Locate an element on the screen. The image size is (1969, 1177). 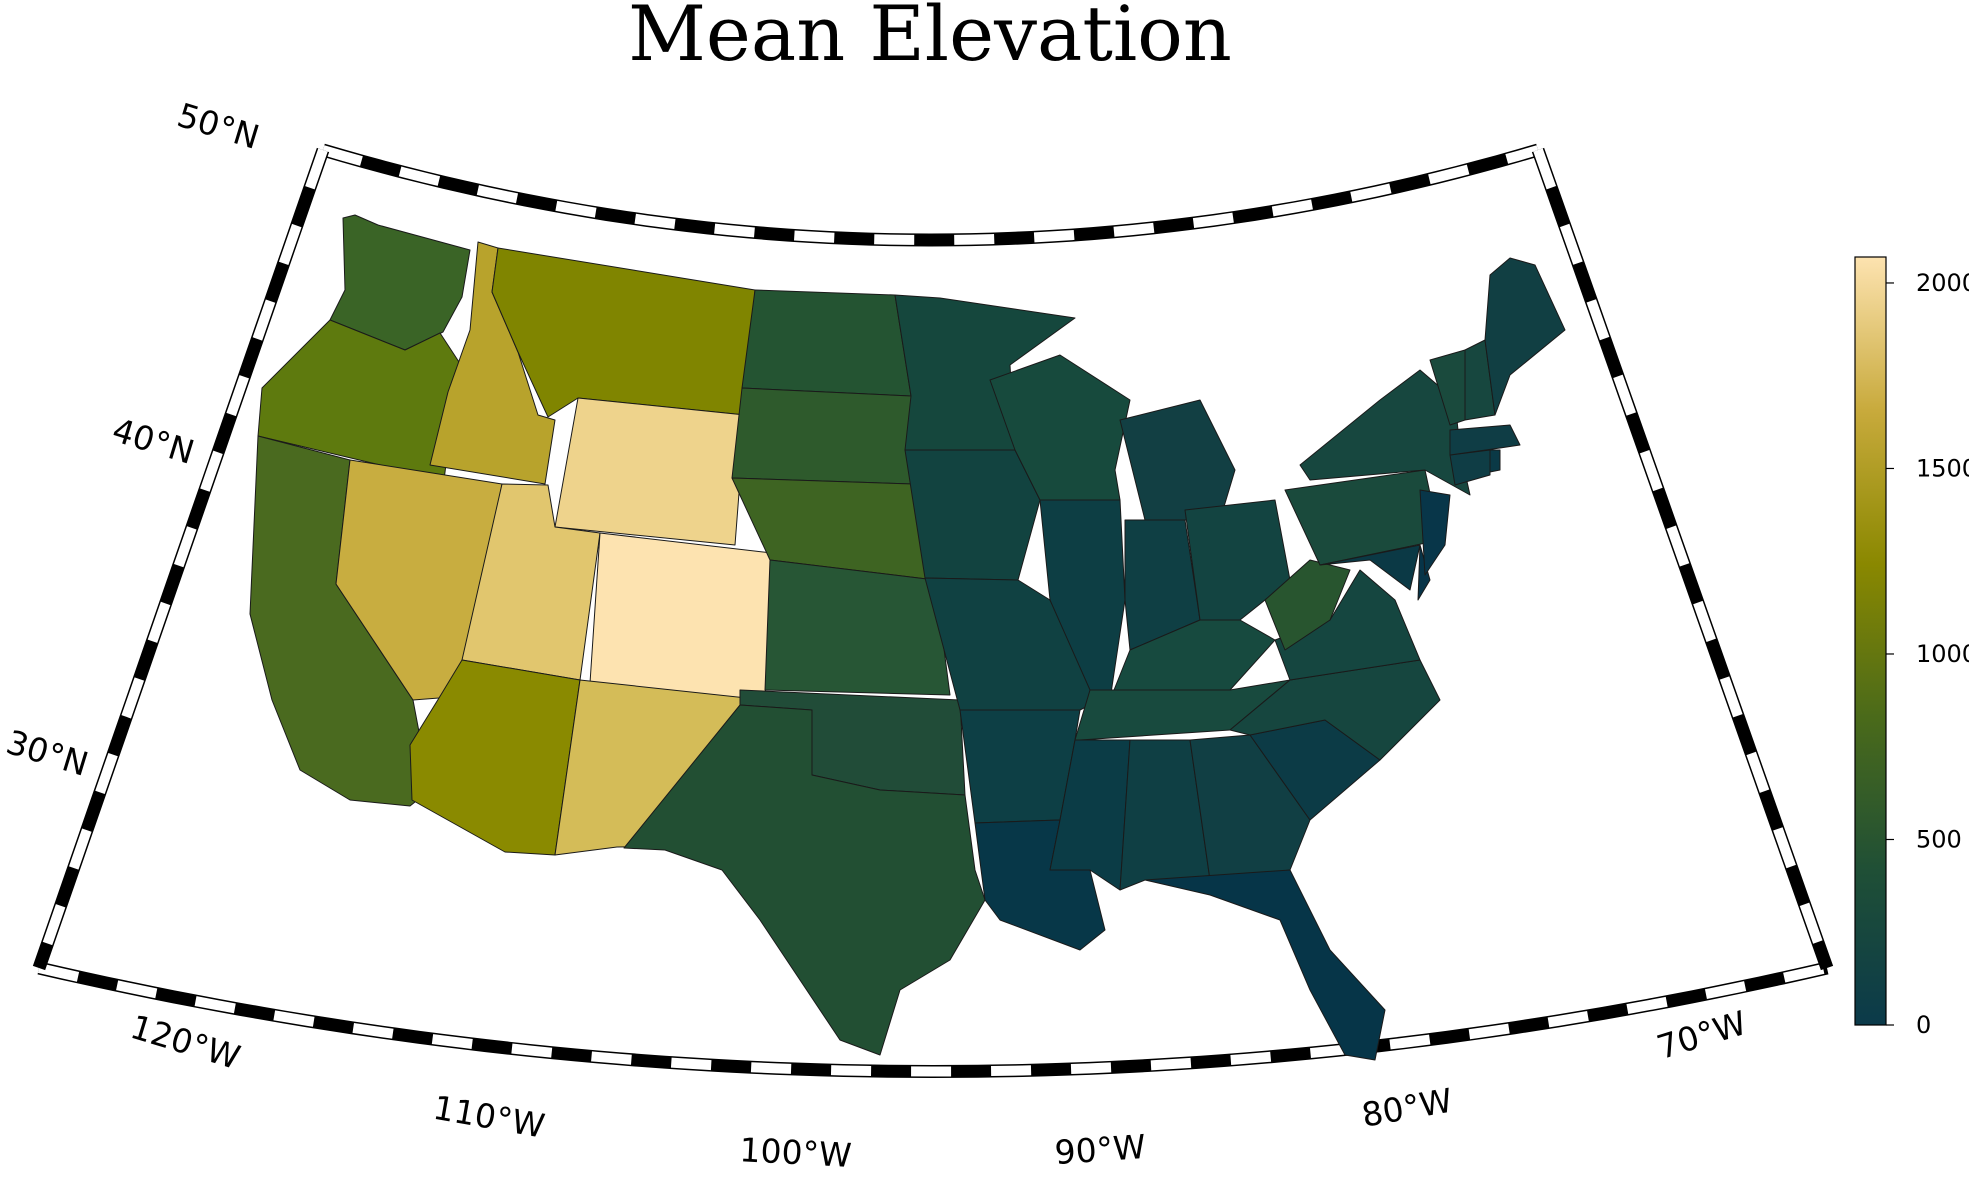
state-texas is located at coordinates (804, 880).